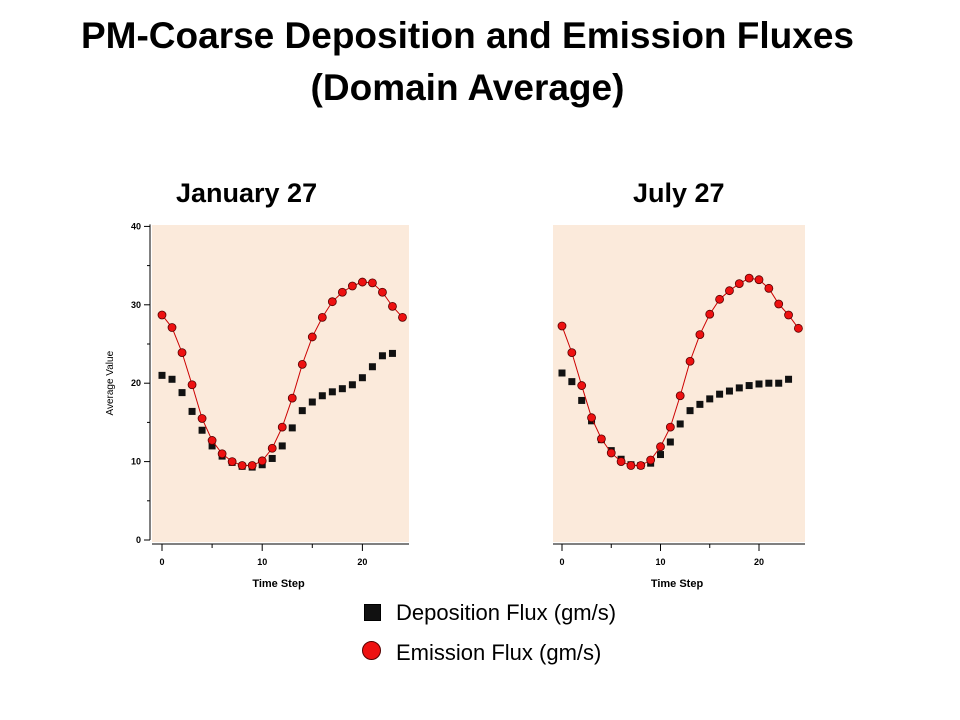  I want to click on legend-deposition-marker, so click(372, 612).